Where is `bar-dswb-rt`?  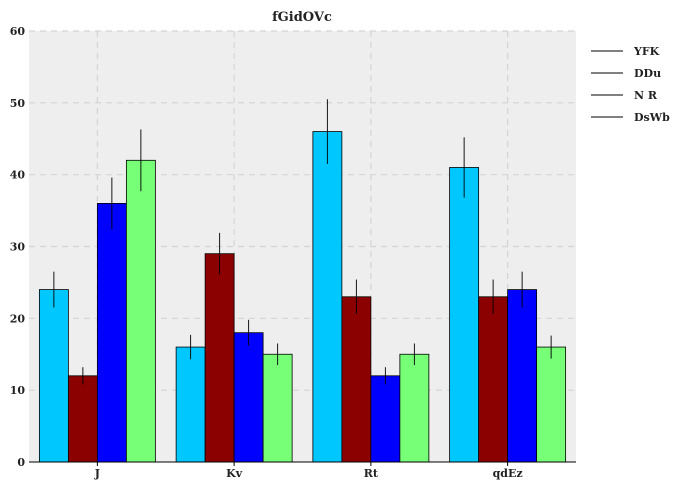 bar-dswb-rt is located at coordinates (414, 408).